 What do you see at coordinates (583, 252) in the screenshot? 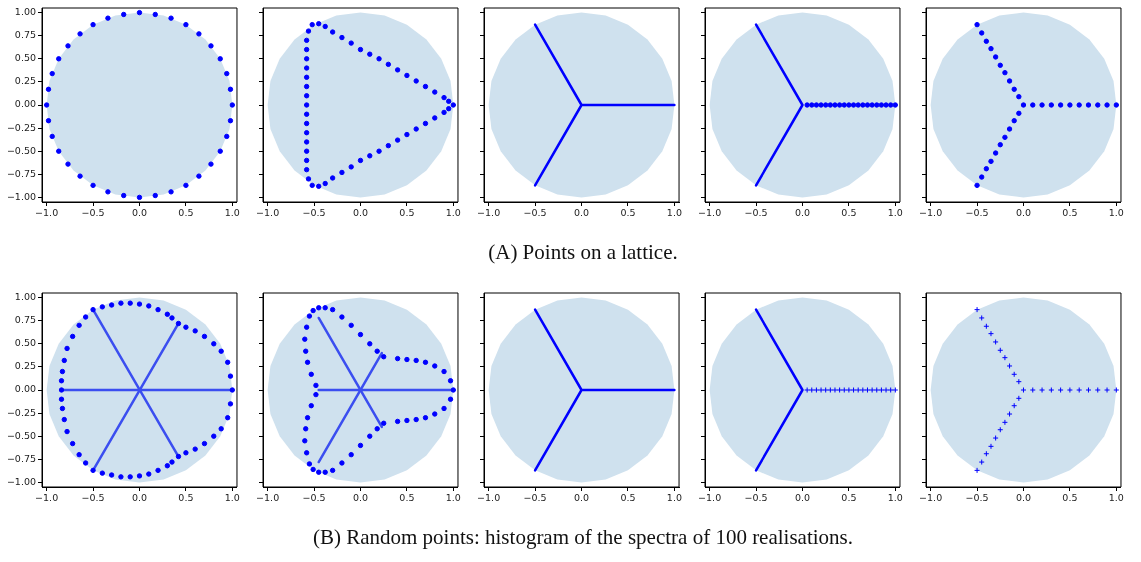
I see `text: (A) Points on a lattice.` at bounding box center [583, 252].